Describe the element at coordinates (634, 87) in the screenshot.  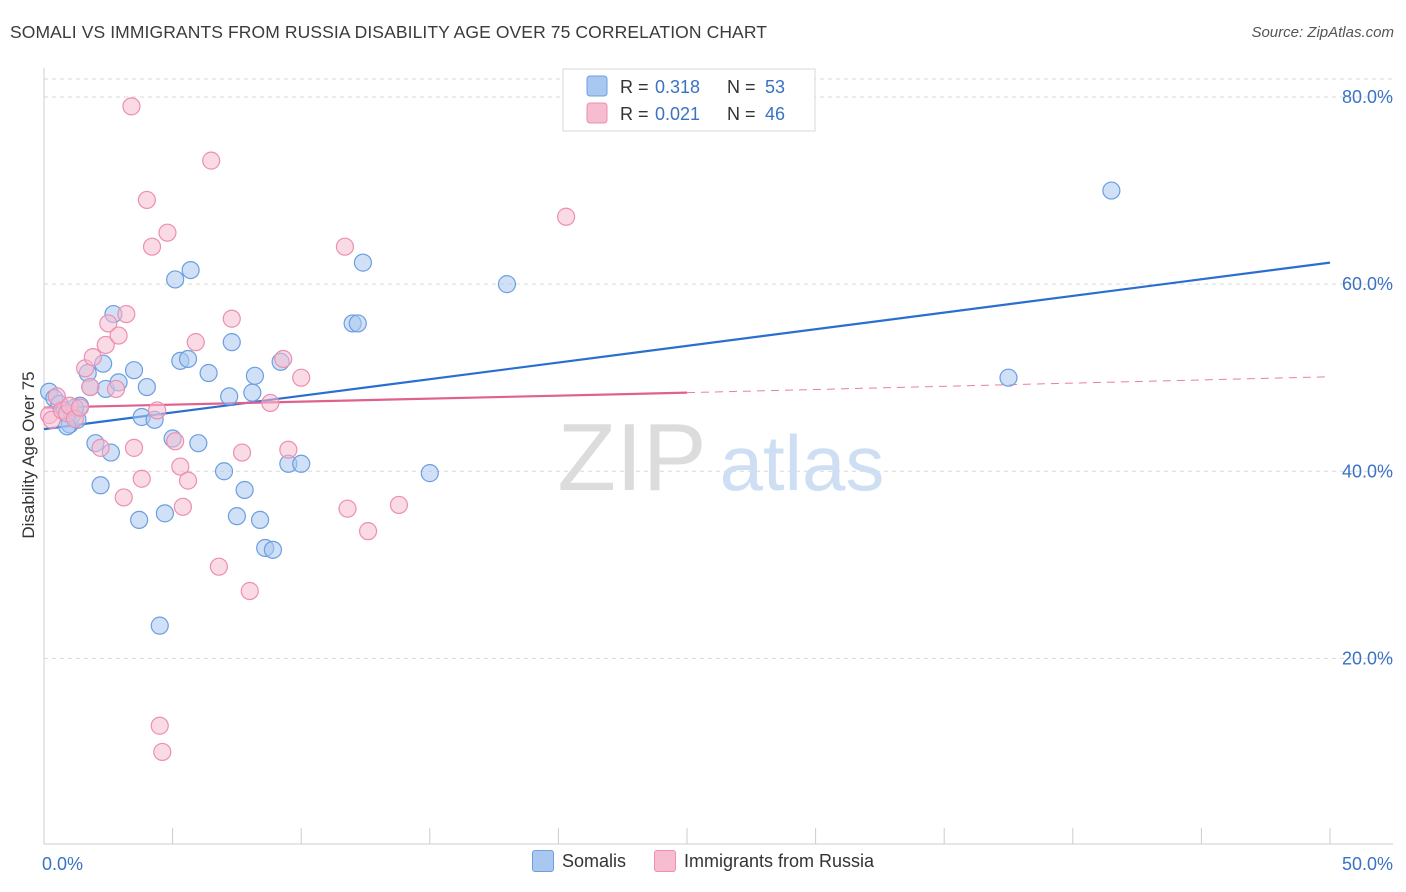
I see `legend-somali-r-label: R =` at that location.